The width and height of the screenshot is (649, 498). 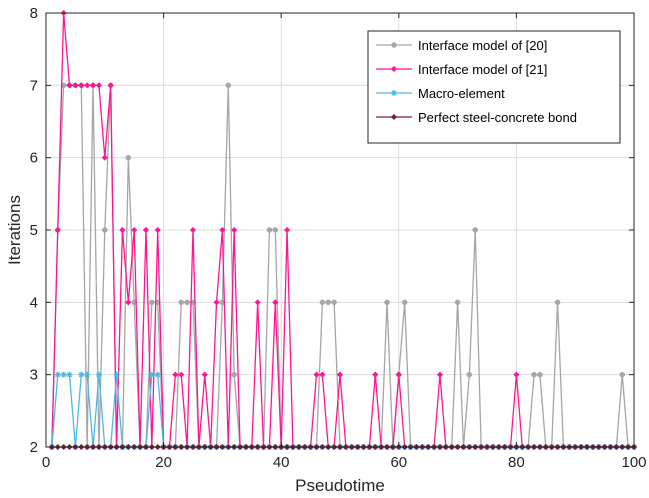 What do you see at coordinates (34, 375) in the screenshot?
I see `y-tick-label: 3` at bounding box center [34, 375].